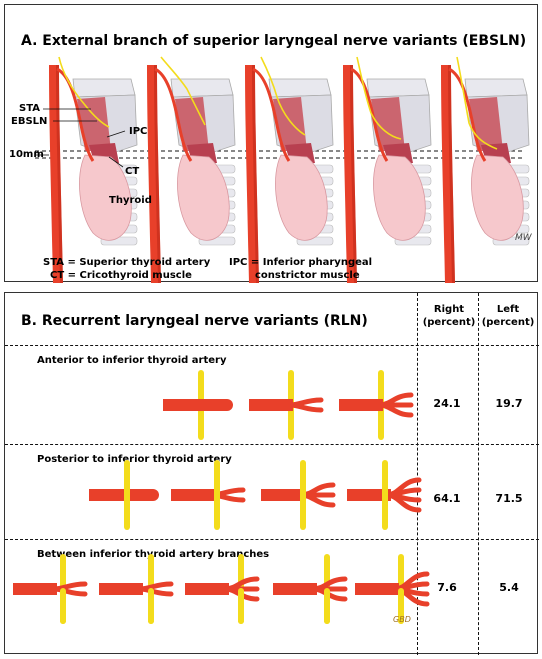  What do you see at coordinates (447, 498) in the screenshot?
I see `right-percent-posterior: 64.1` at bounding box center [447, 498].